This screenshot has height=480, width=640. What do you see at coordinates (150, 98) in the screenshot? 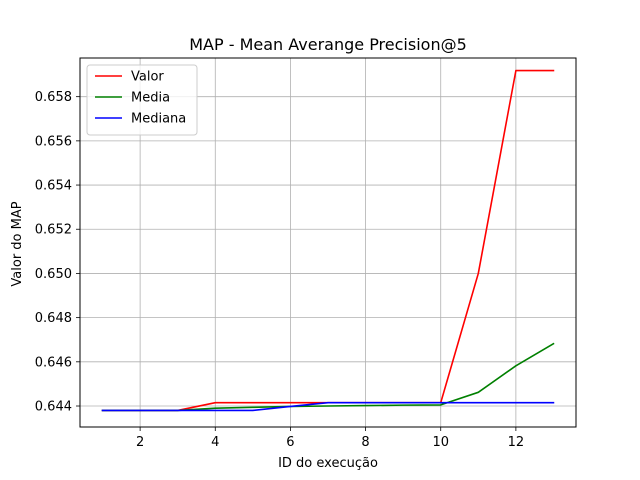
I see `legend-label-media: Media` at bounding box center [150, 98].